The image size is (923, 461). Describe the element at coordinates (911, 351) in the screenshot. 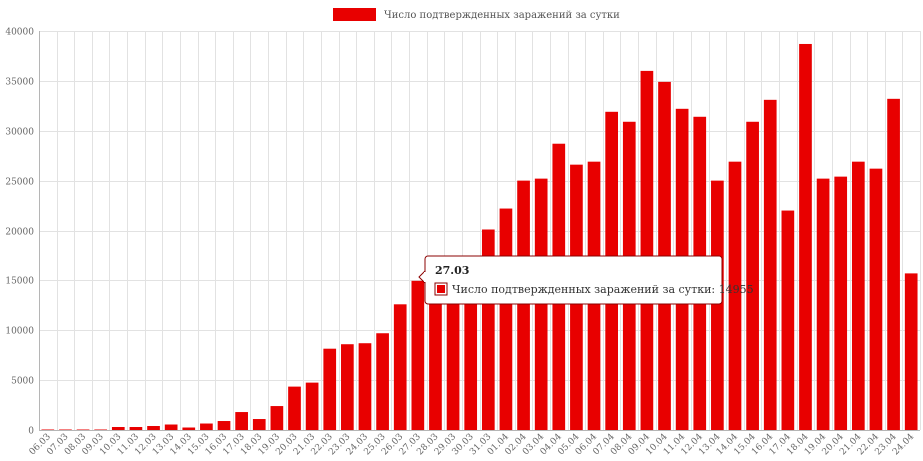

I see `bar-24.04` at that location.